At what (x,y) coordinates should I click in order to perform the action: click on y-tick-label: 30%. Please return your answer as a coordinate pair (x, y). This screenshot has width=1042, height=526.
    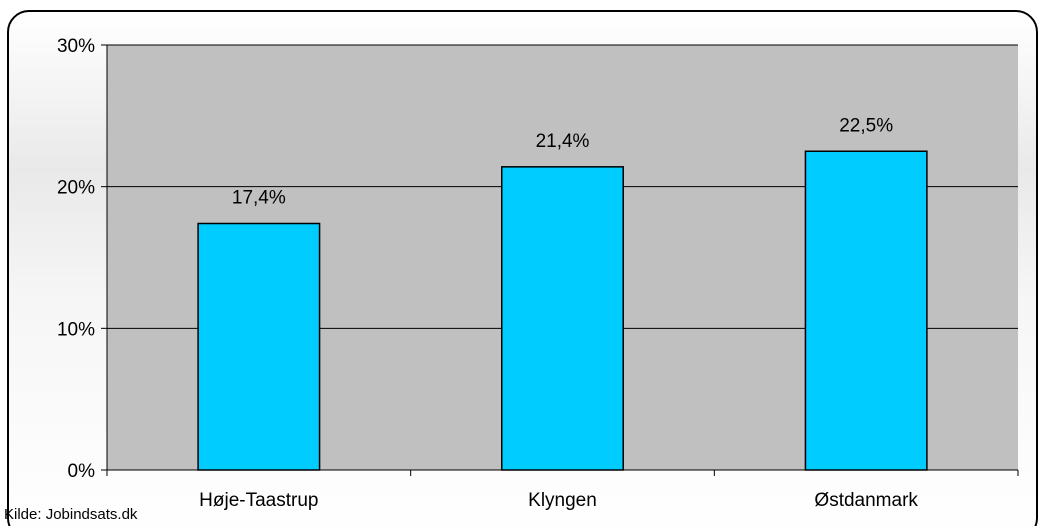
    Looking at the image, I should click on (76, 46).